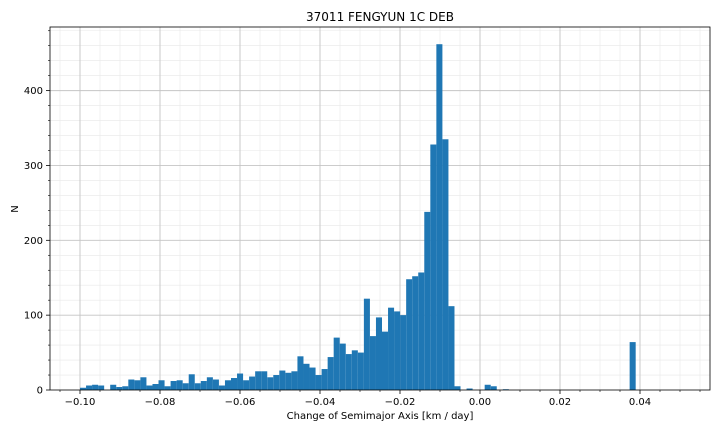 This screenshot has width=720, height=432. Describe the element at coordinates (80, 402) in the screenshot. I see `x-tick-label: −0.10` at that location.